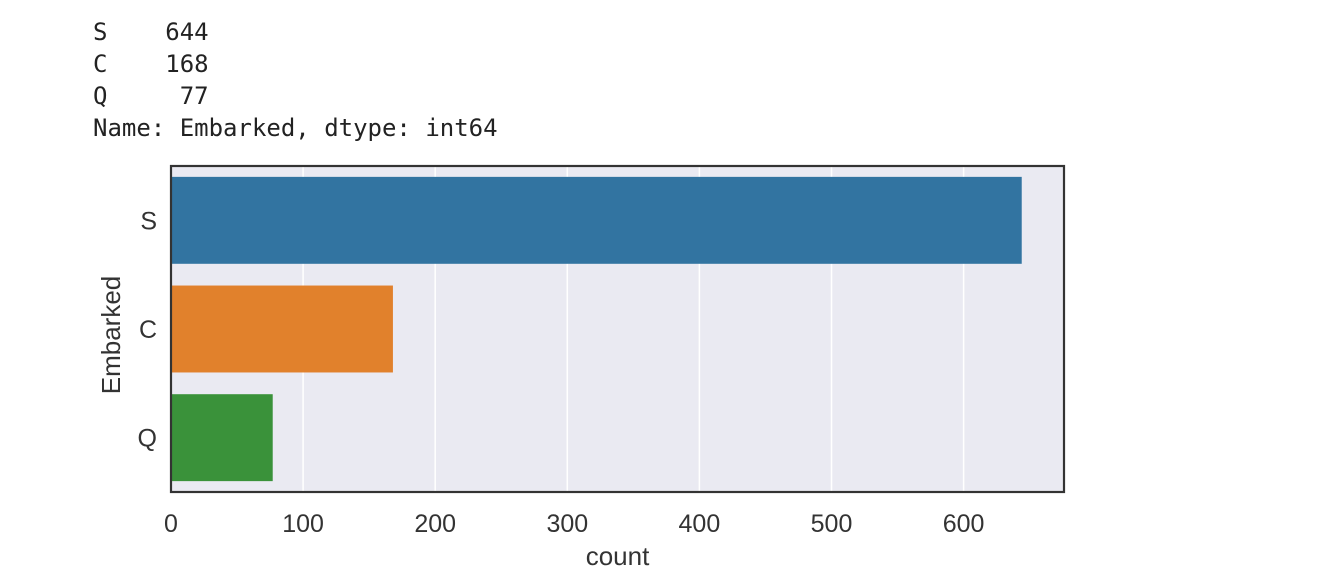  I want to click on x-tick-label: 0, so click(171, 524).